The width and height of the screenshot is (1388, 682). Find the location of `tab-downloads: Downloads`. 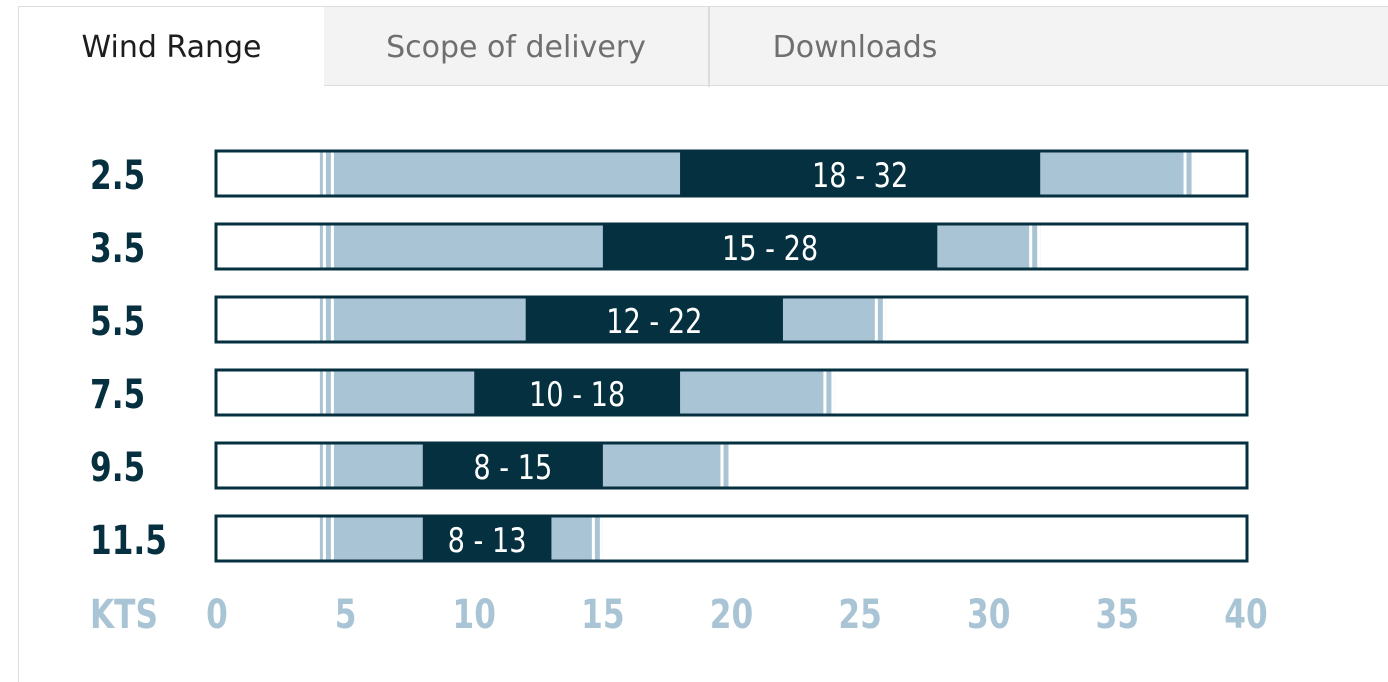

tab-downloads: Downloads is located at coordinates (855, 47).